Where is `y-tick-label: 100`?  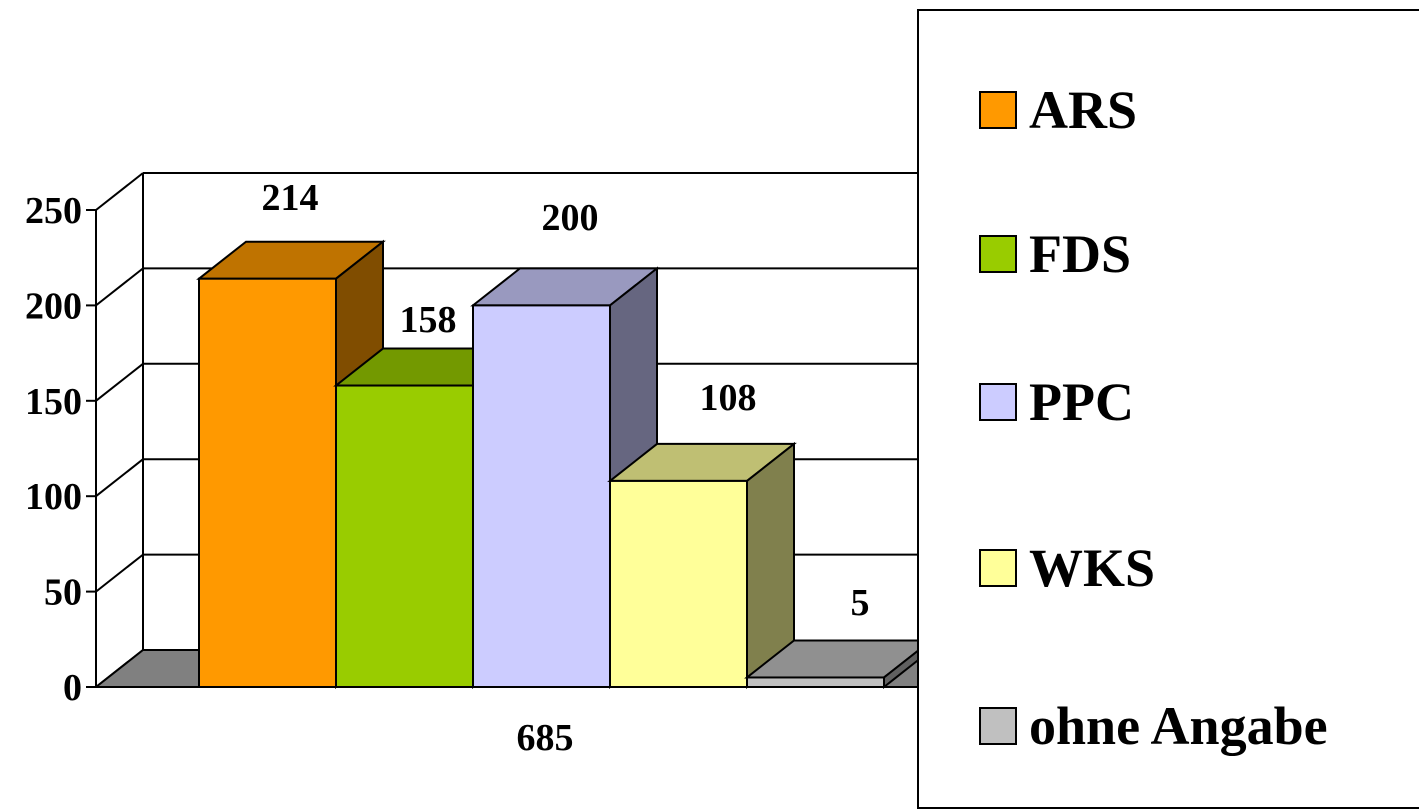
y-tick-label: 100 is located at coordinates (53, 497).